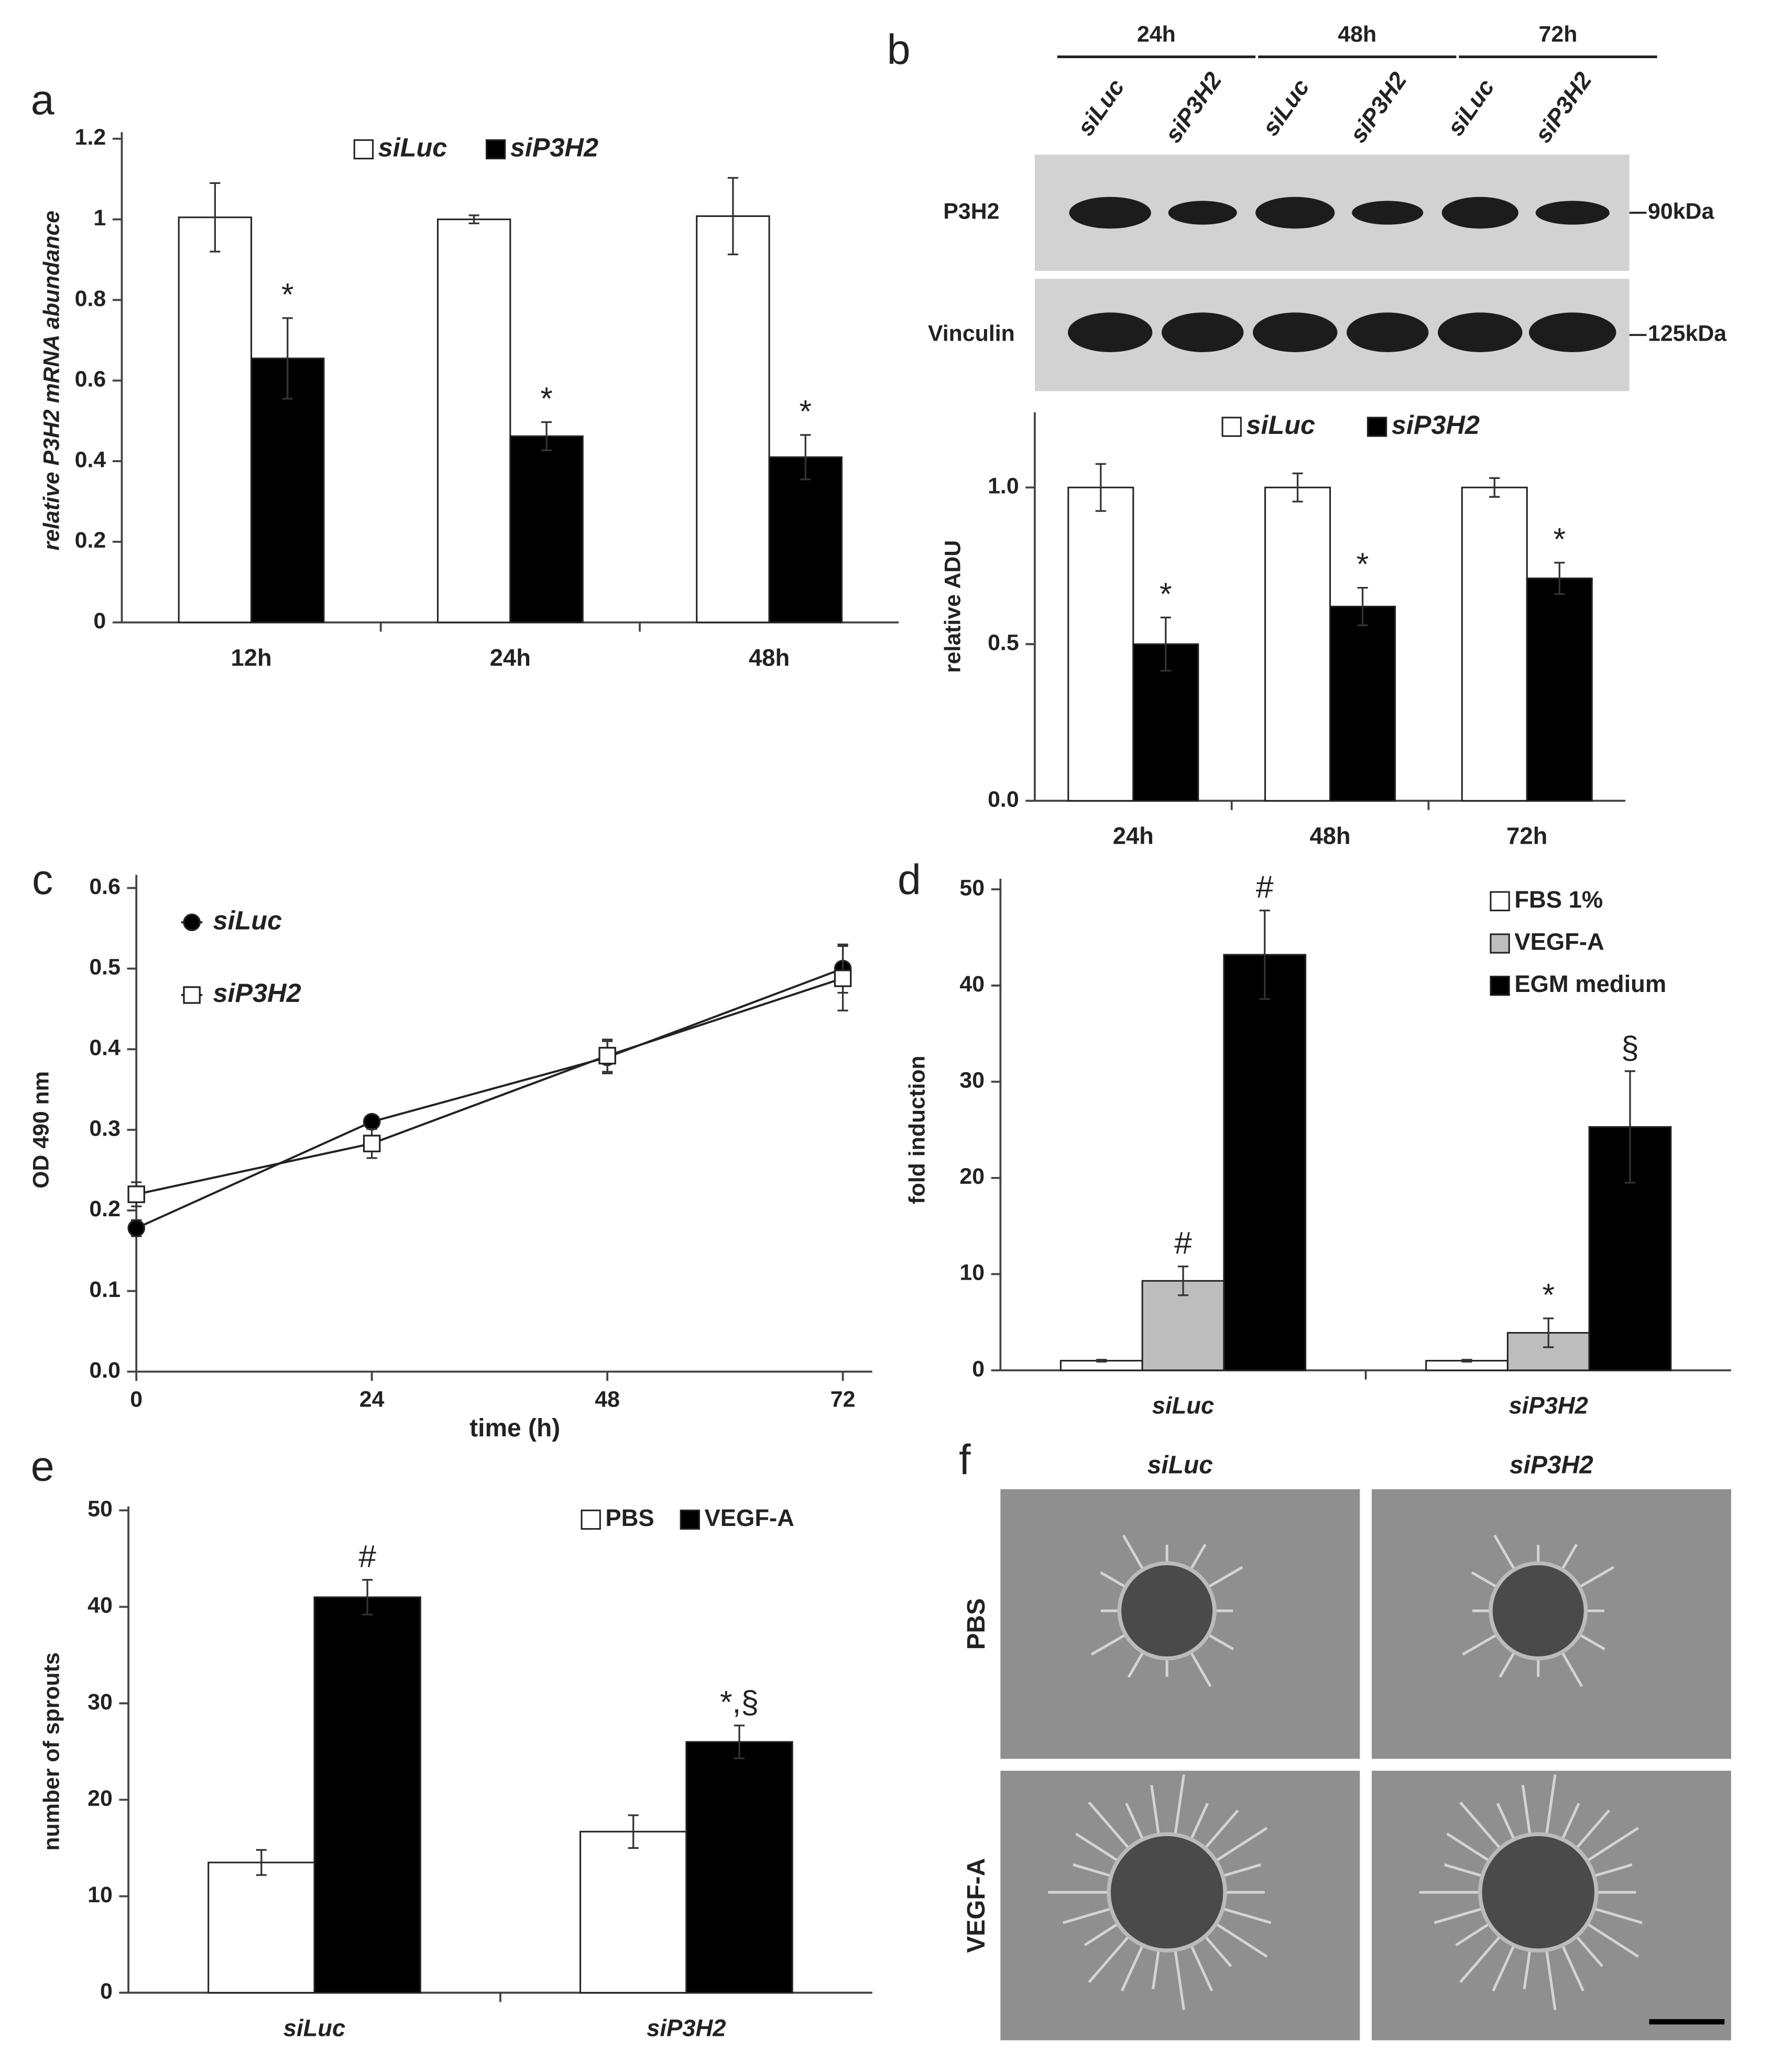 This screenshot has width=1771, height=2072. What do you see at coordinates (1003, 799) in the screenshot?
I see `y-tick-label: 0.0` at bounding box center [1003, 799].